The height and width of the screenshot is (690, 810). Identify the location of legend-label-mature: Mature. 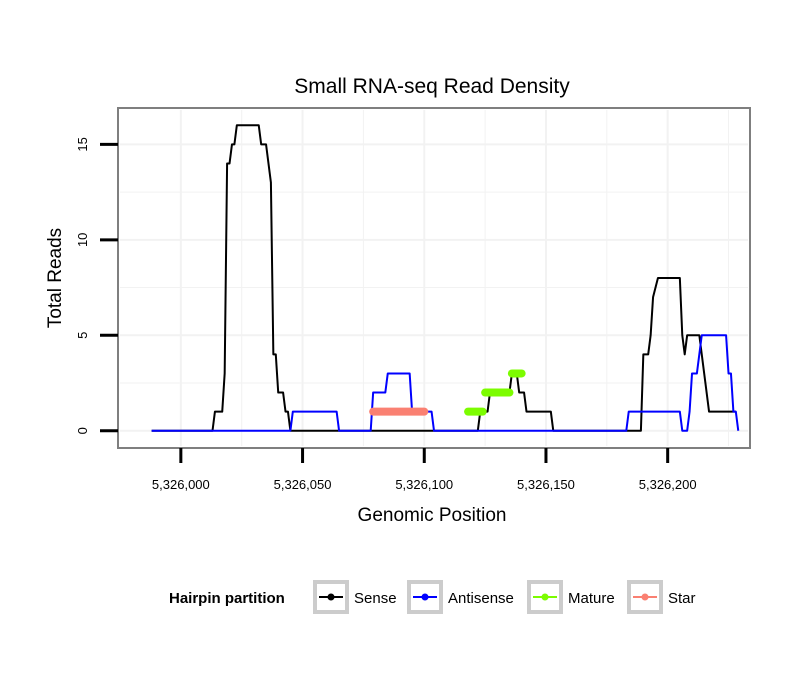
(591, 598).